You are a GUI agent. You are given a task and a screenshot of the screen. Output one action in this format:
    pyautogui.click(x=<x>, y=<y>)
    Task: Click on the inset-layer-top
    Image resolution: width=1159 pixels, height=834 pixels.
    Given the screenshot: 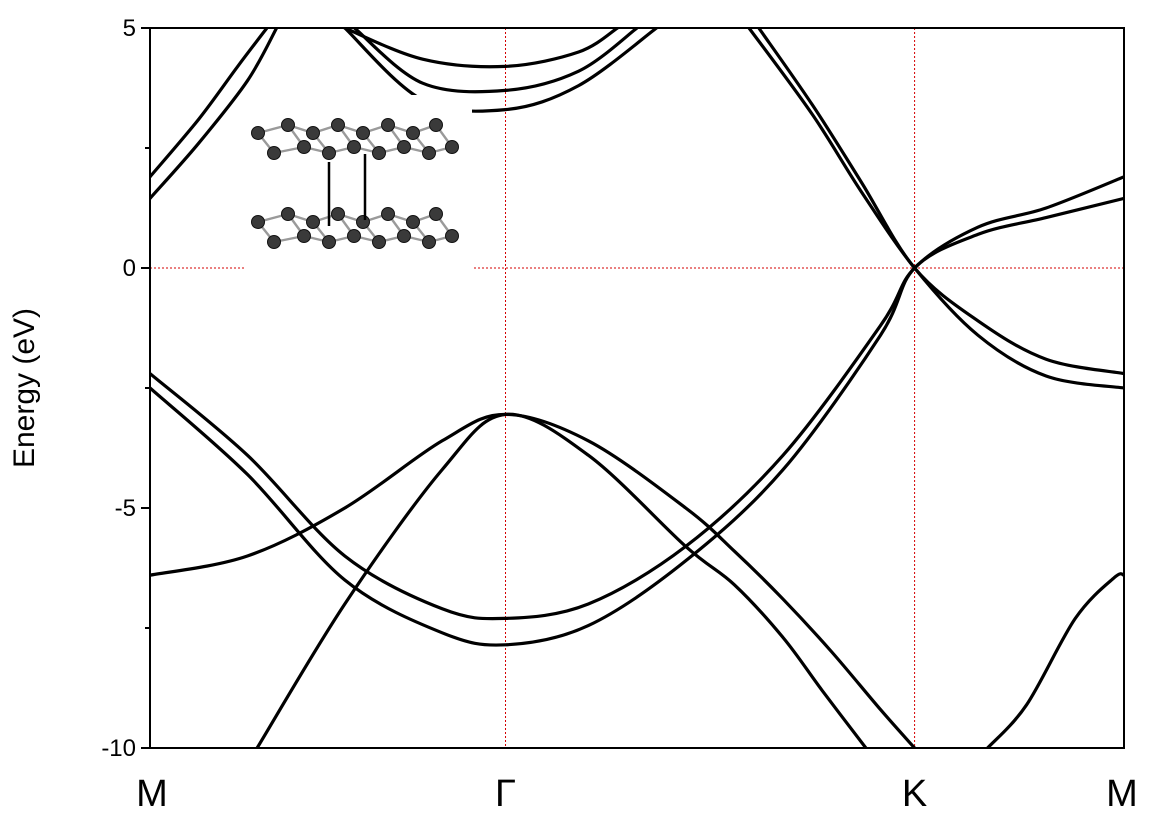 What is the action you would take?
    pyautogui.click(x=355, y=139)
    